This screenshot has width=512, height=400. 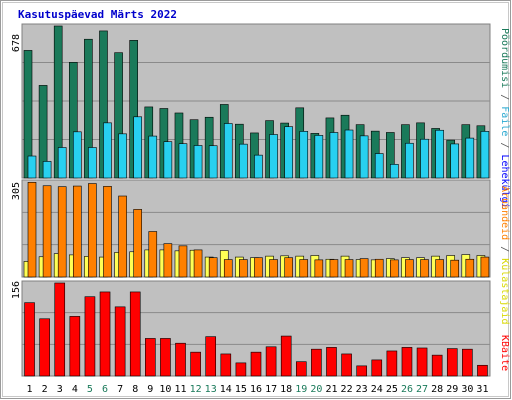 What do you see at coordinates (226, 389) in the screenshot?
I see `x-tick-label-14: 14` at bounding box center [226, 389].